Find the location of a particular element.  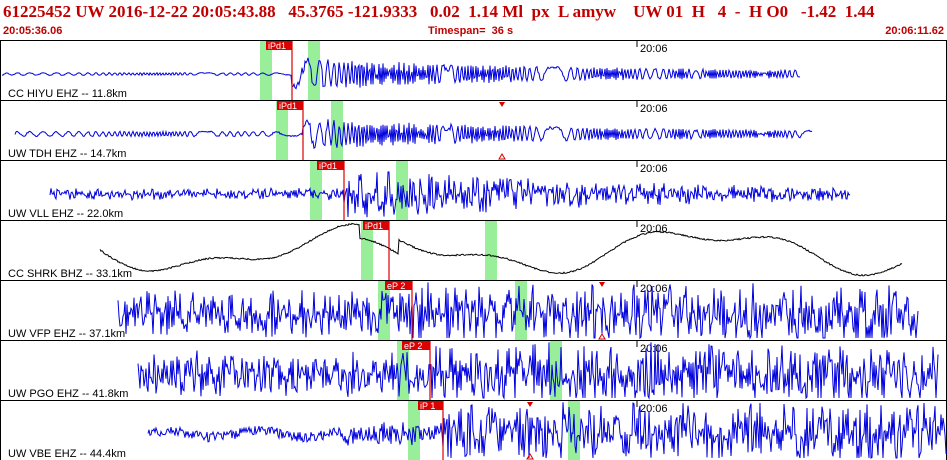

trace-panel: 20:06 iP 1 UW VBE EHZ -- 44.4km is located at coordinates (473, 430).